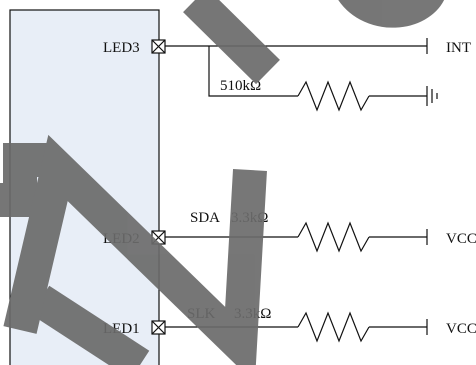 This screenshot has width=476, height=365. I want to click on pin-led1-marker-icon, so click(158, 327).